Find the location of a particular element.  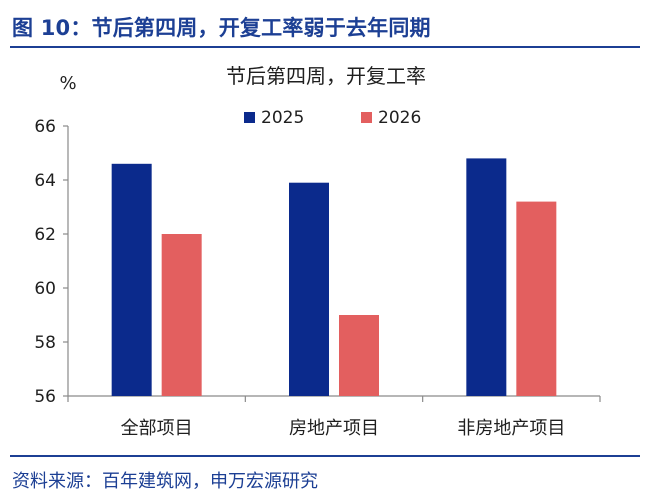

legend-label-2026: 2026 is located at coordinates (399, 118).